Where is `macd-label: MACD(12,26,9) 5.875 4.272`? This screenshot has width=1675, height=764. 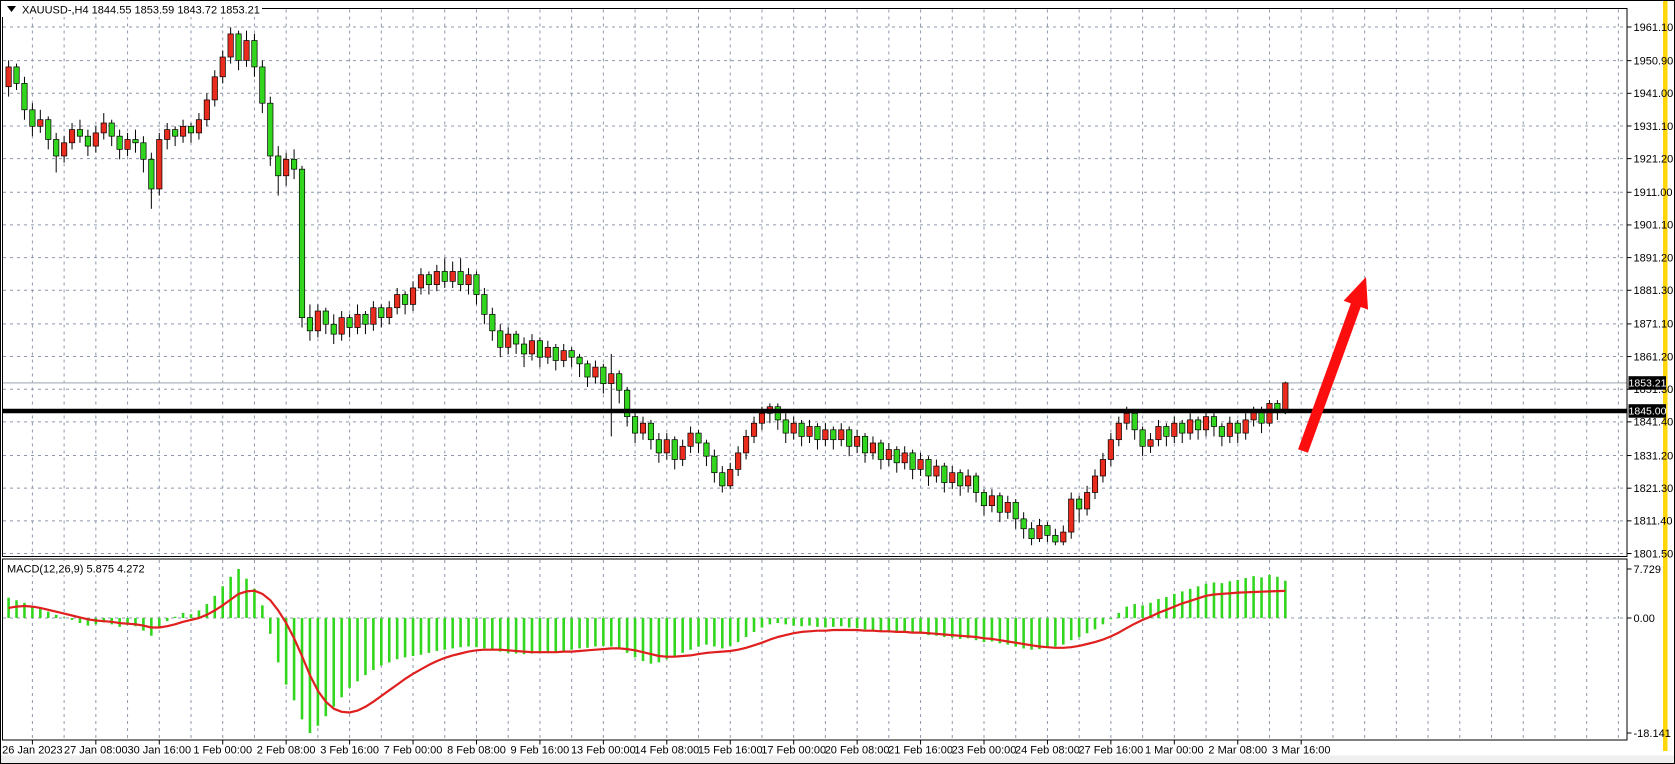 macd-label: MACD(12,26,9) 5.875 4.272 is located at coordinates (76, 570).